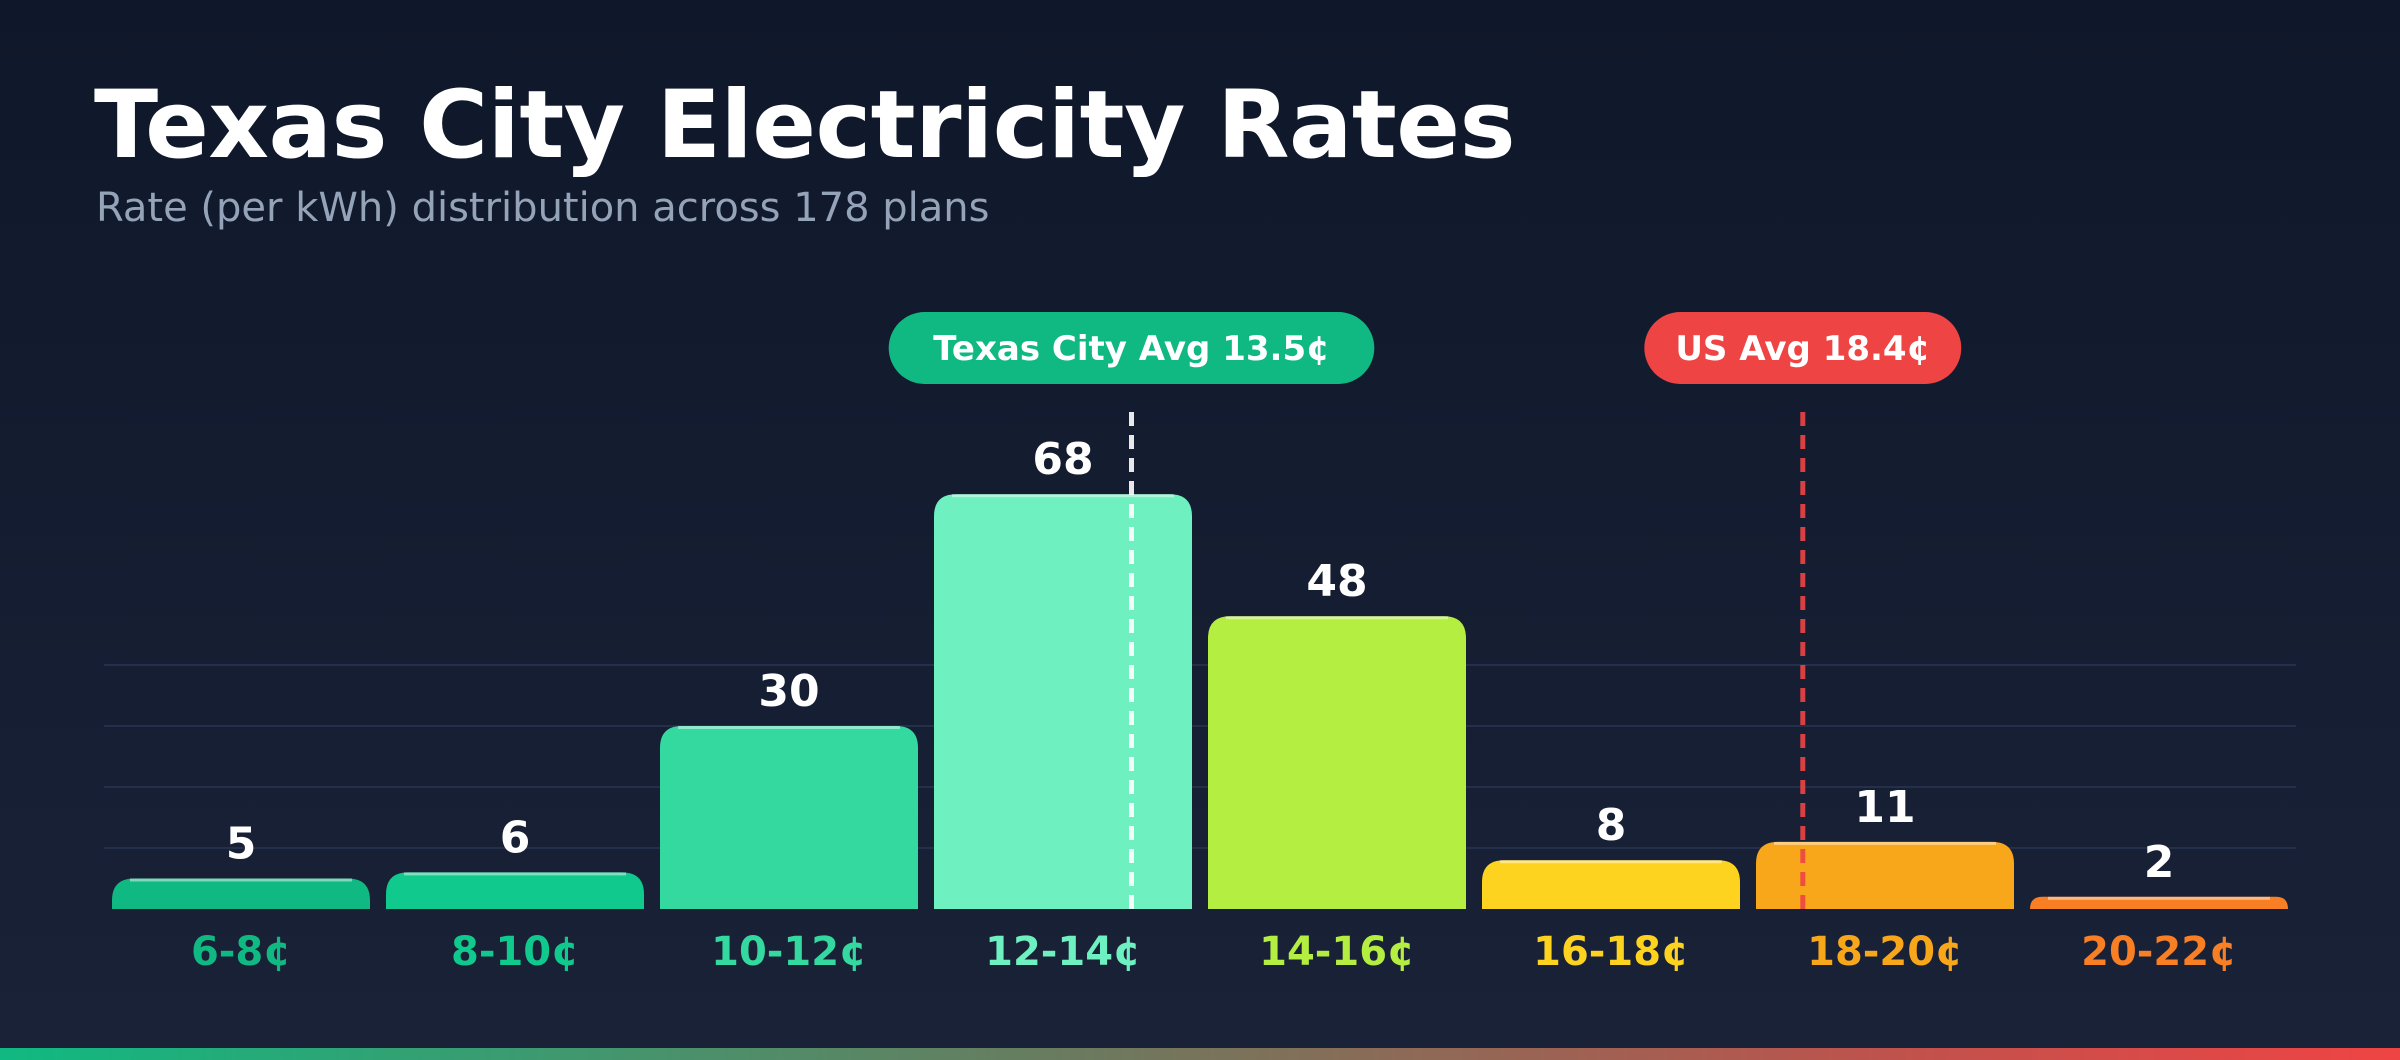 The image size is (2400, 1060). What do you see at coordinates (2159, 952) in the screenshot?
I see `x-tick-label: 20-22¢` at bounding box center [2159, 952].